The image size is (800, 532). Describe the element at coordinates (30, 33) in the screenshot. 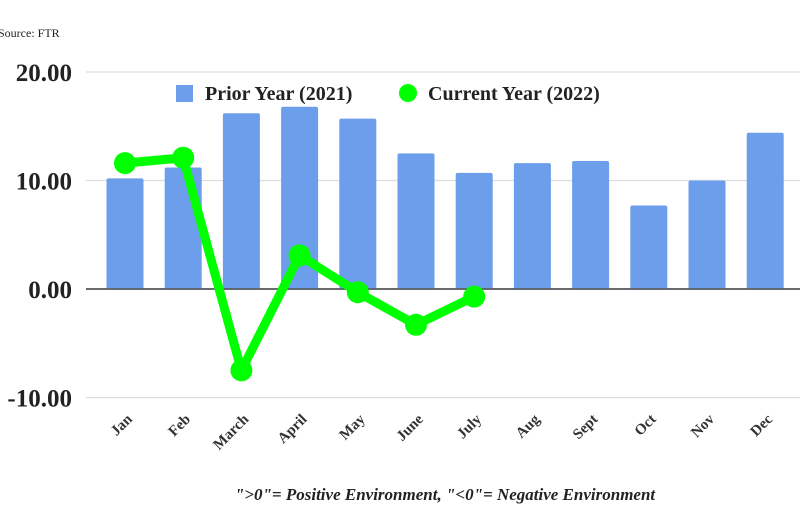

I see `source-label: Source: FTR` at that location.